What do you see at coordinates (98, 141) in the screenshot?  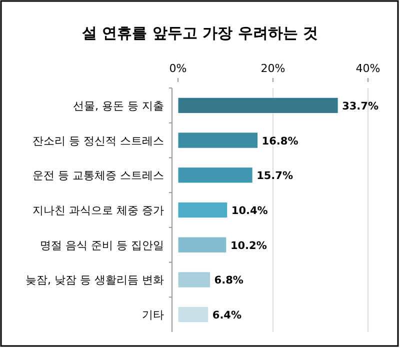 I see `y-tick-label: 잔소리 등 정신적 스트레스` at bounding box center [98, 141].